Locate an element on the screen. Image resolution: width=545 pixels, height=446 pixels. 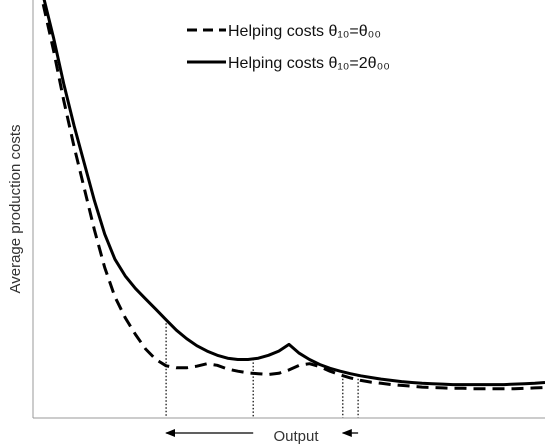
x-axis-label: Output is located at coordinates (296, 436).